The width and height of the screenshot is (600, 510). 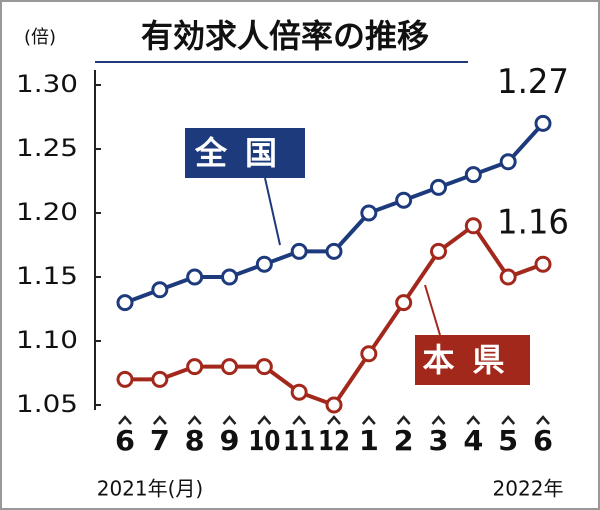 What do you see at coordinates (473, 440) in the screenshot?
I see `x-tick-label: 4` at bounding box center [473, 440].